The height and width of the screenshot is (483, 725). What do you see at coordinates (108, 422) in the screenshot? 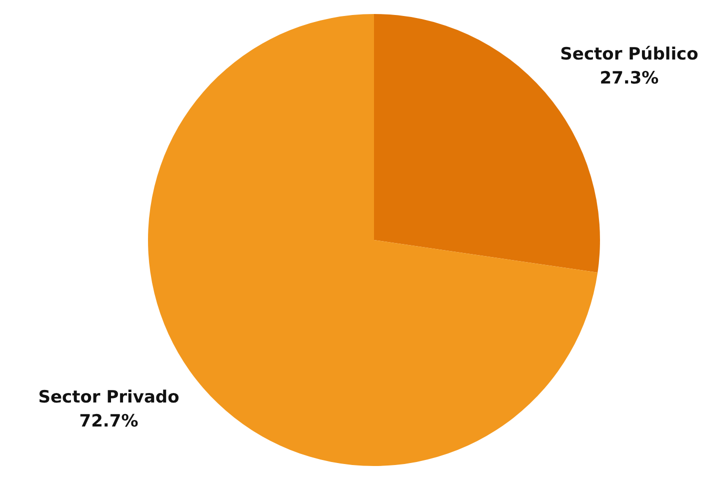
I see `data-label: 72.7%` at bounding box center [108, 422].